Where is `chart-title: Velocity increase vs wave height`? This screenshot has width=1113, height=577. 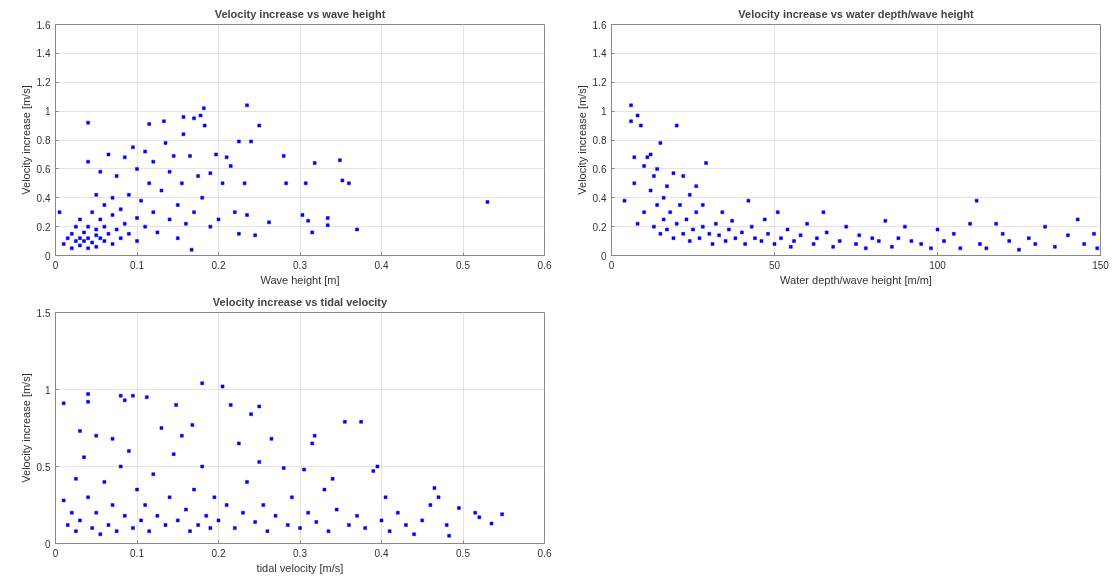 chart-title: Velocity increase vs wave height is located at coordinates (300, 13).